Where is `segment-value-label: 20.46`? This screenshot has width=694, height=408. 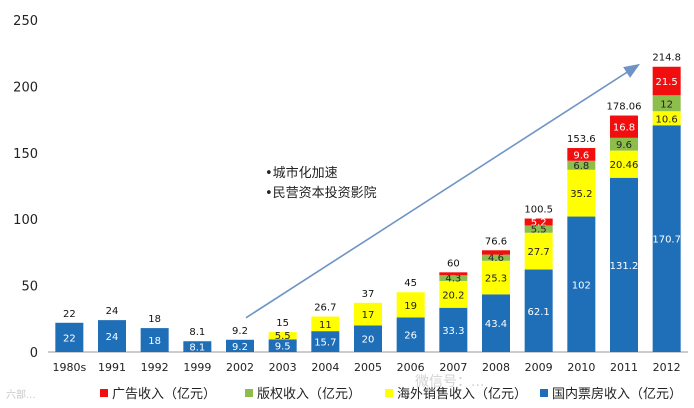
segment-value-label: 20.46 is located at coordinates (624, 165).